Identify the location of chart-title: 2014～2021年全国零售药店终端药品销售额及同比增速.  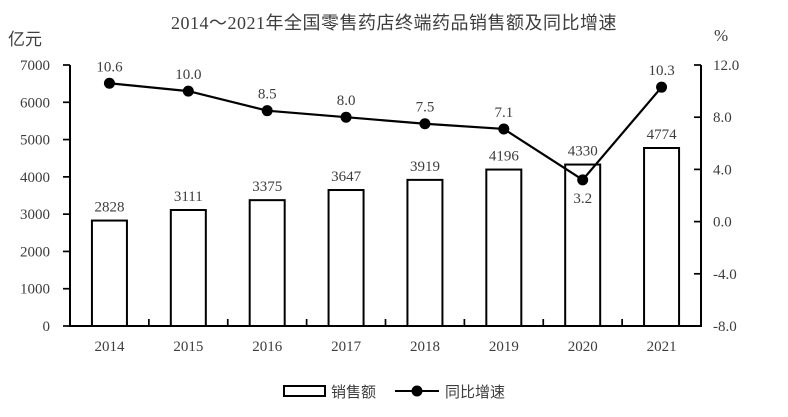
(394, 23).